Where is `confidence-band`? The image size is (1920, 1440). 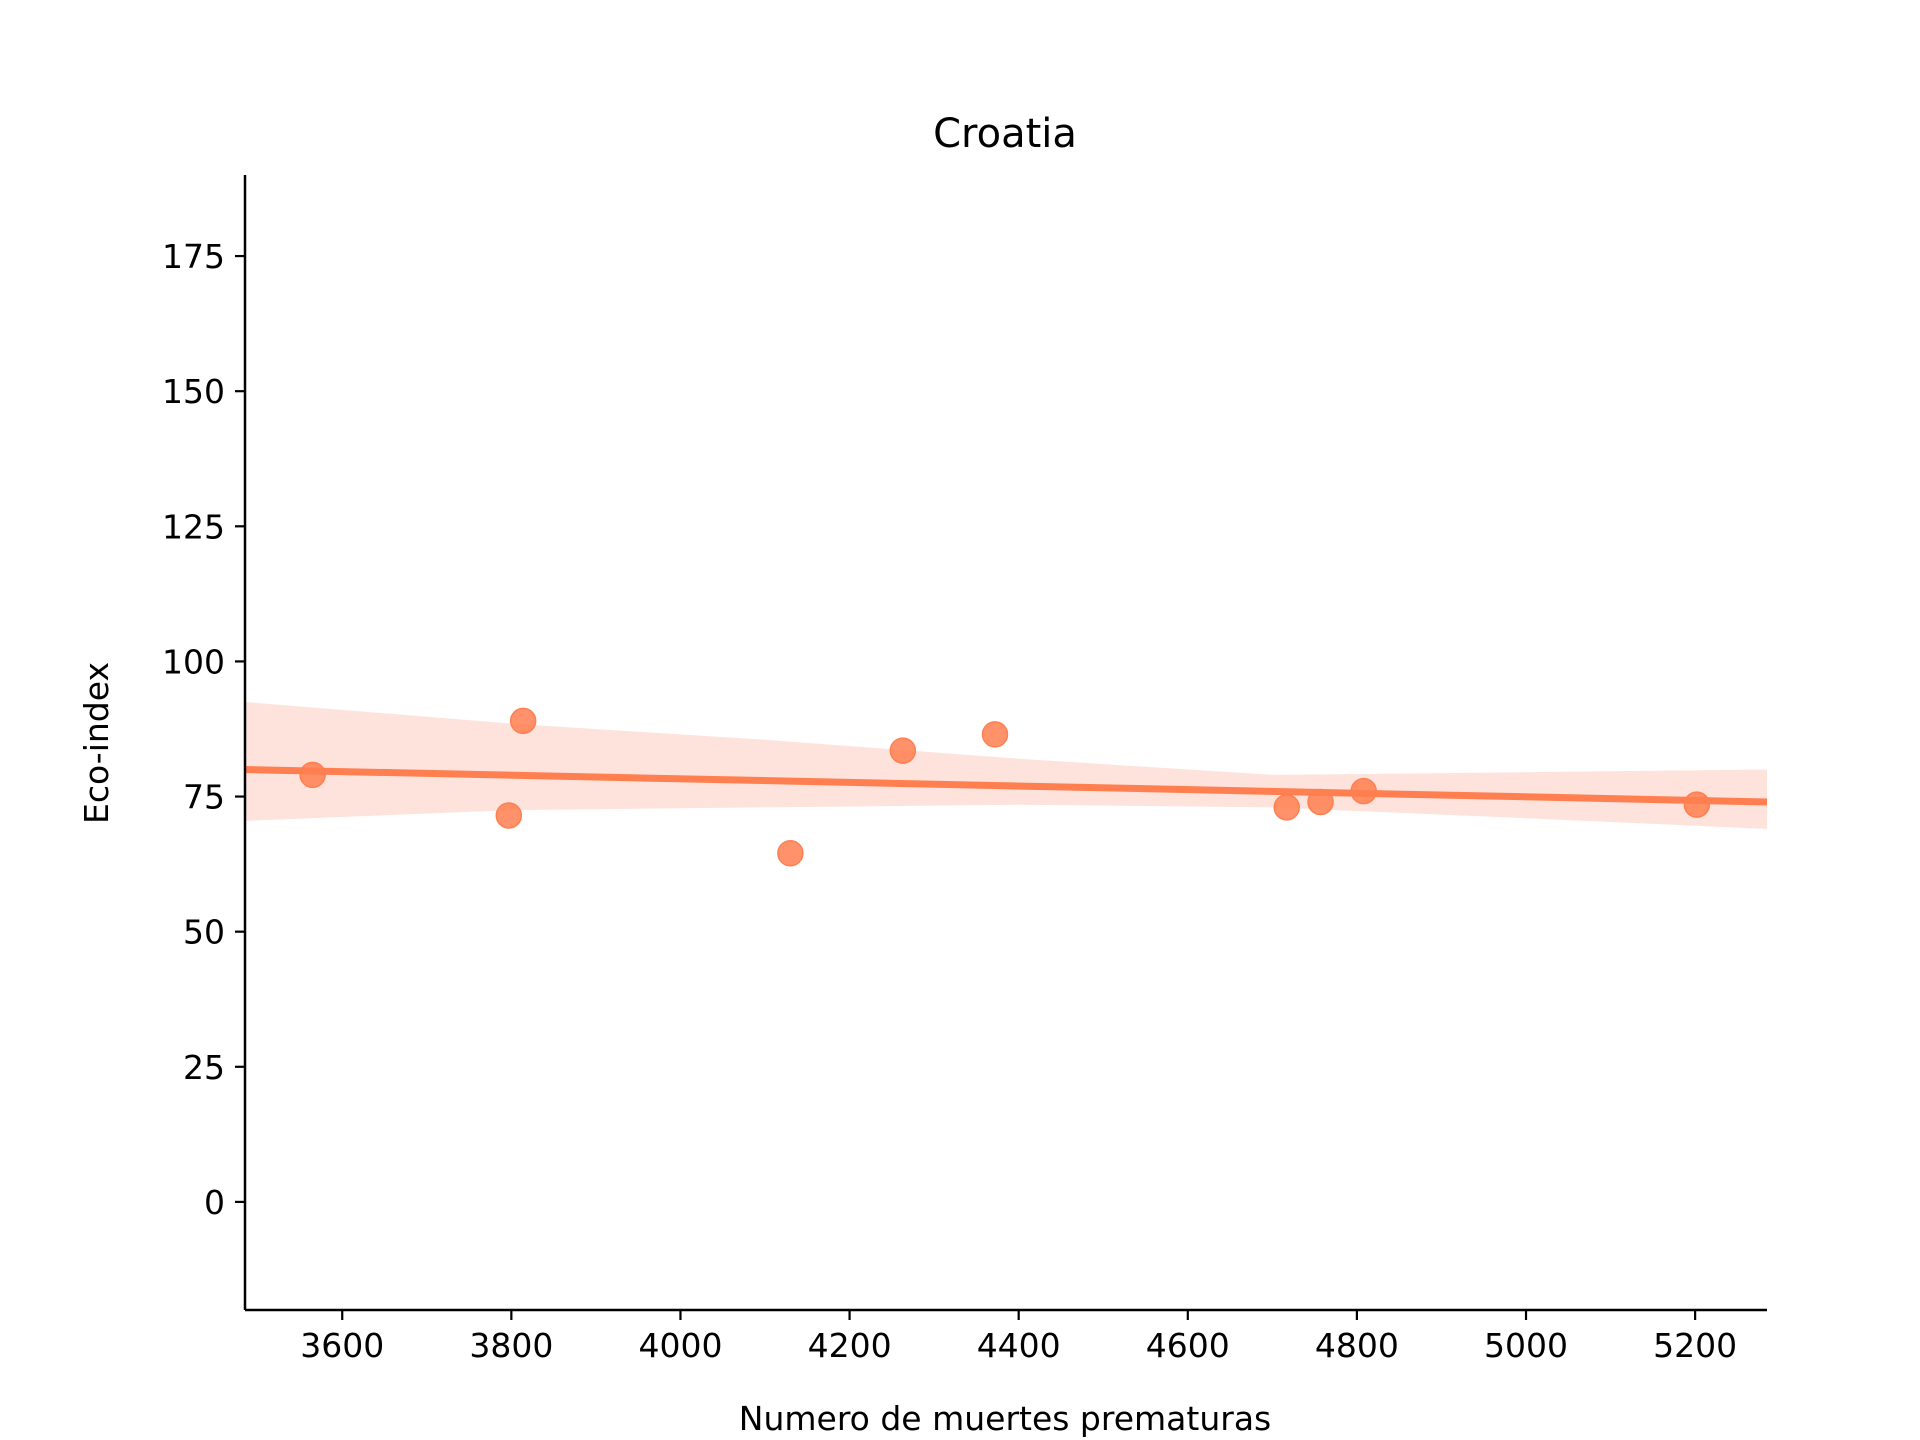
confidence-band is located at coordinates (1006, 765).